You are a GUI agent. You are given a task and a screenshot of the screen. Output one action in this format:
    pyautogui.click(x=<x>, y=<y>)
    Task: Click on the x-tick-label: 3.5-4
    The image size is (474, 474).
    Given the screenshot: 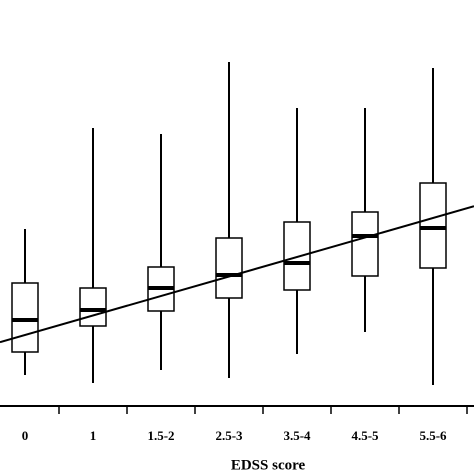 What is the action you would take?
    pyautogui.click(x=297, y=435)
    